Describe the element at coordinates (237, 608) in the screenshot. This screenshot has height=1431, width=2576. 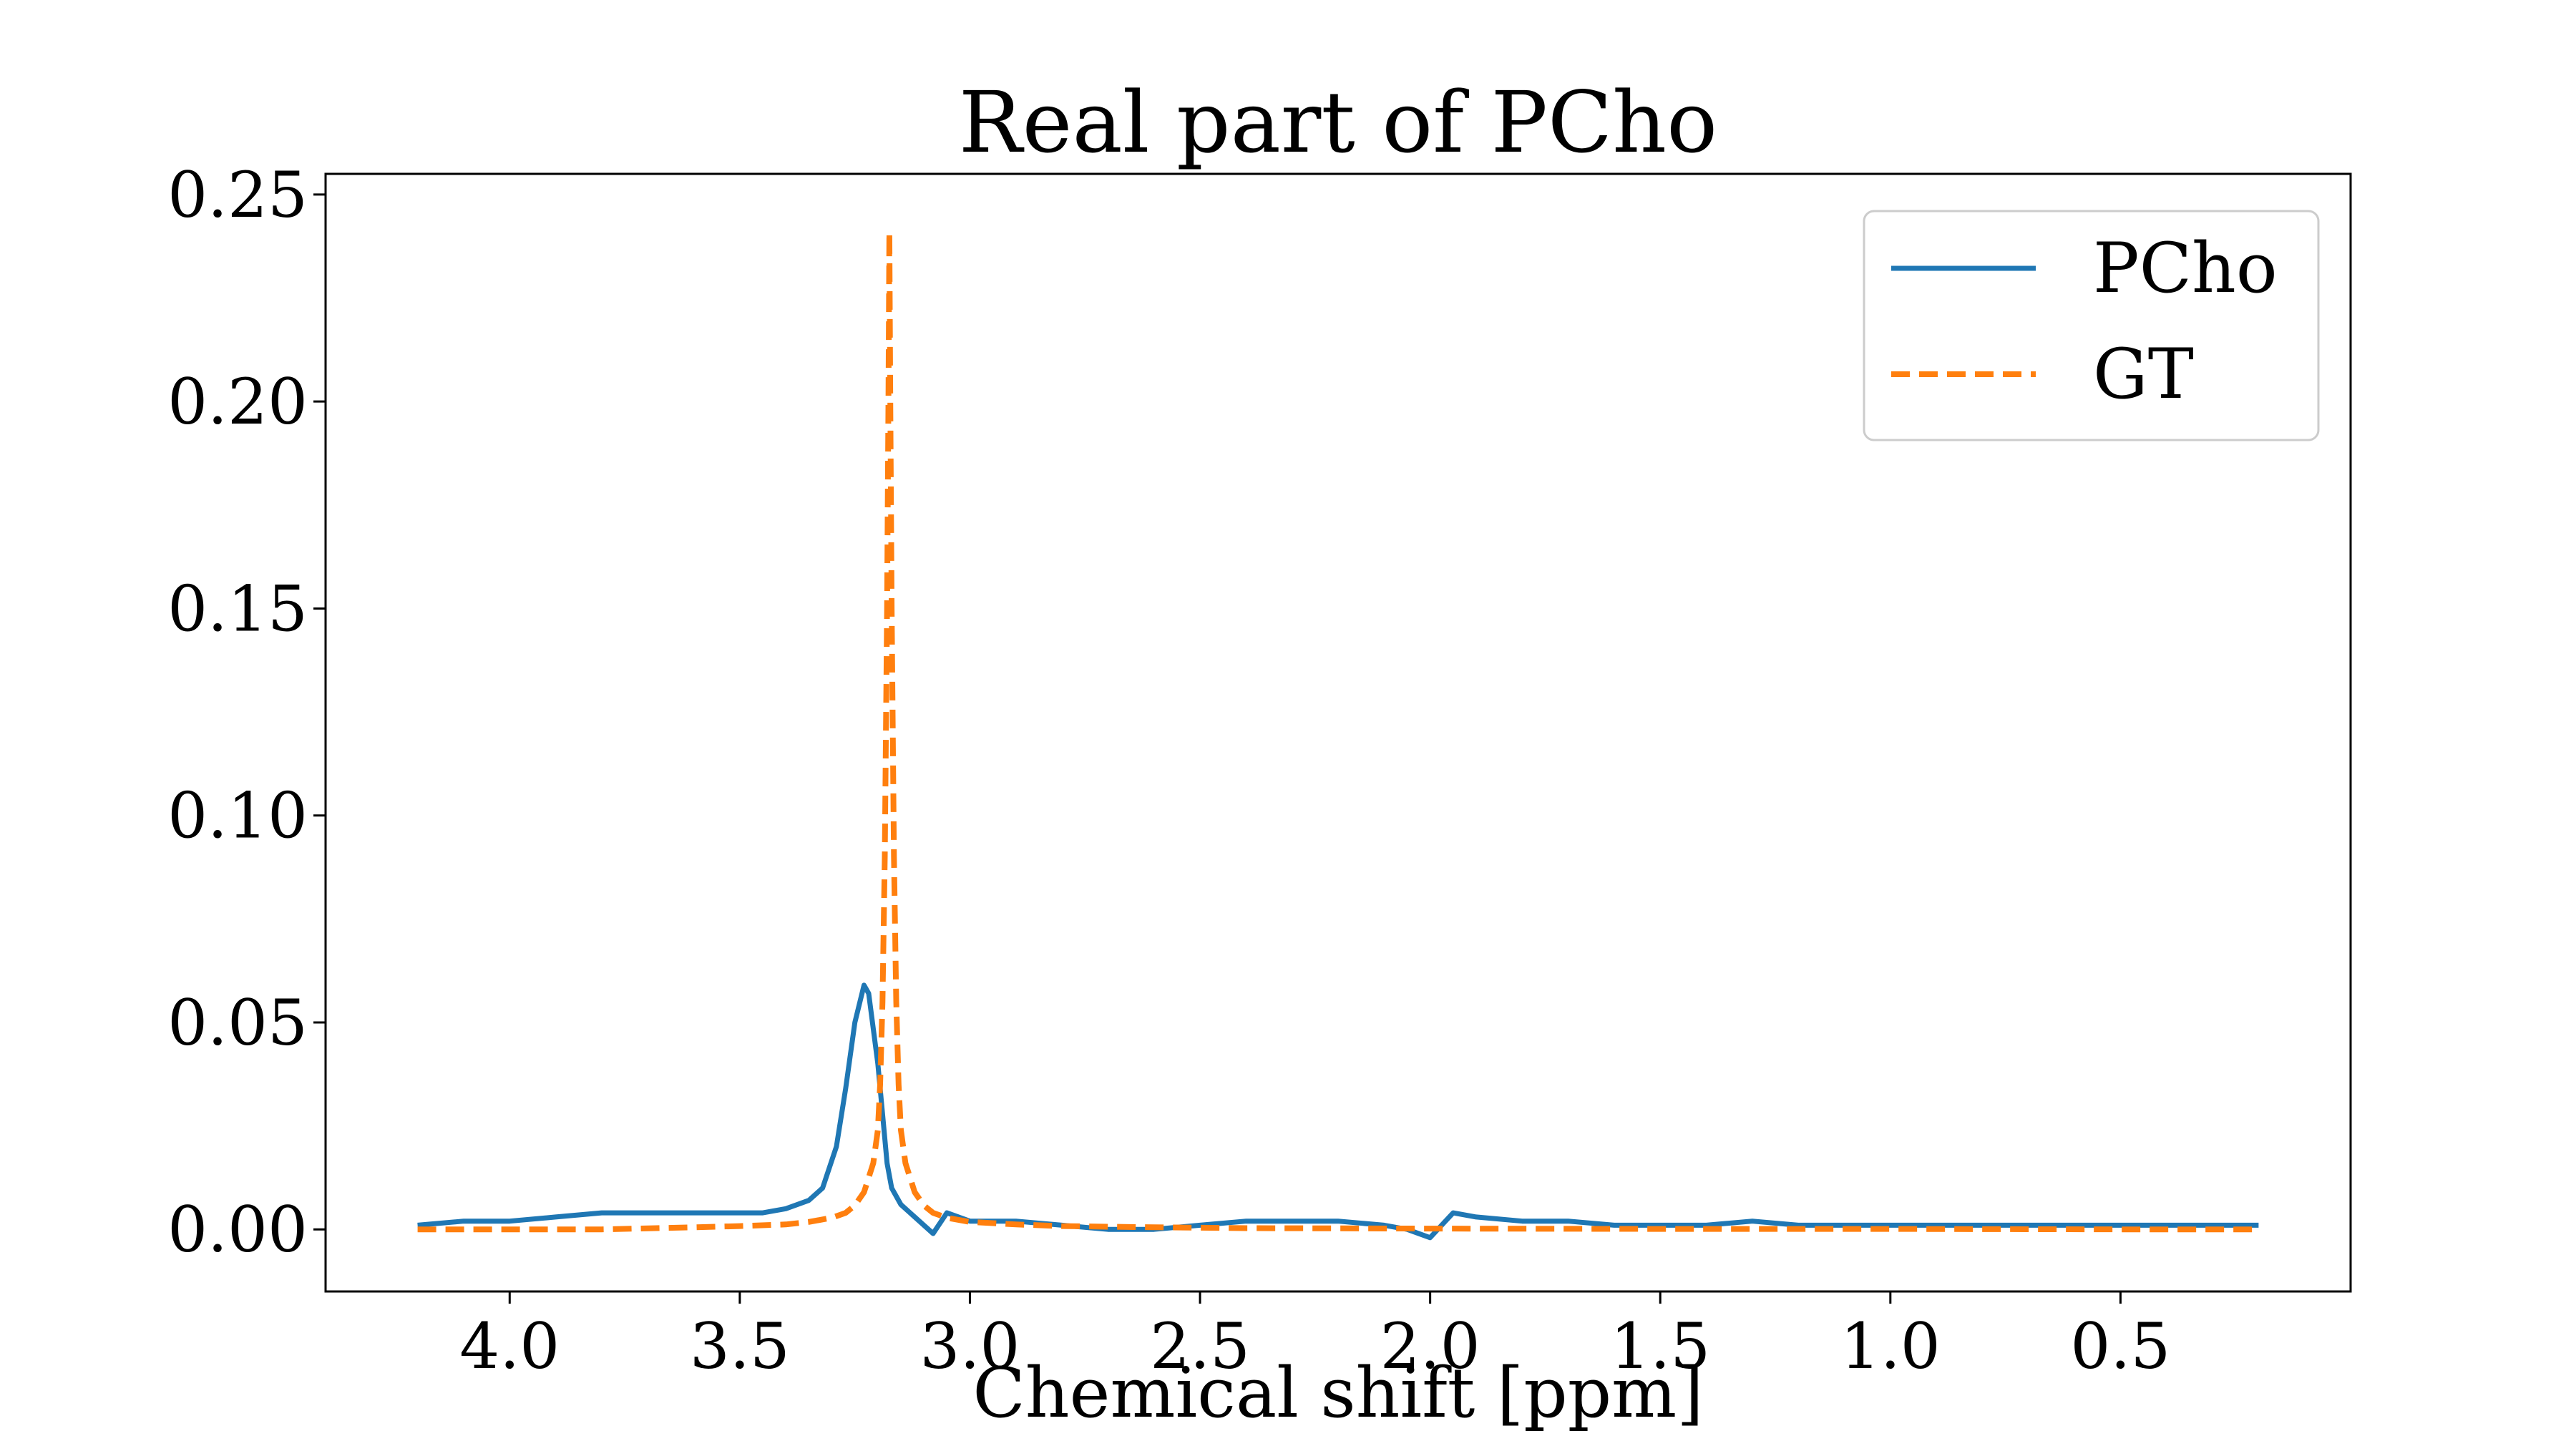
I see `y-tick-label: 0.15` at that location.